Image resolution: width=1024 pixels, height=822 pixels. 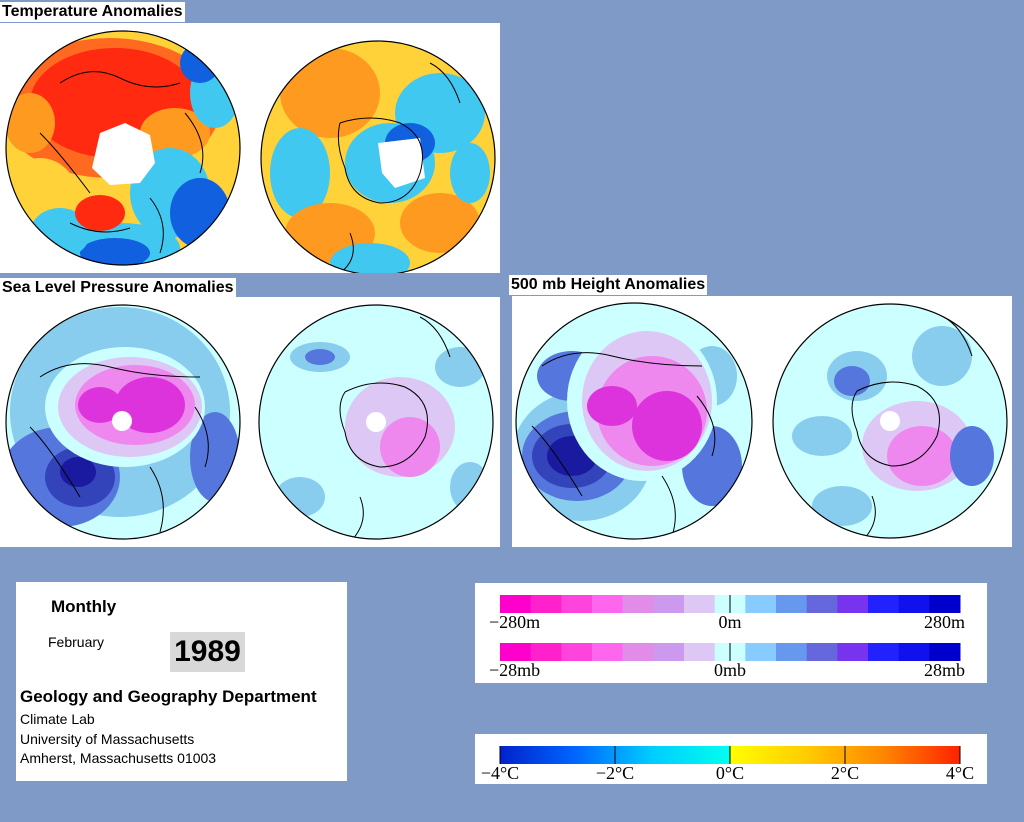 I want to click on height500-maps, so click(x=761, y=421).